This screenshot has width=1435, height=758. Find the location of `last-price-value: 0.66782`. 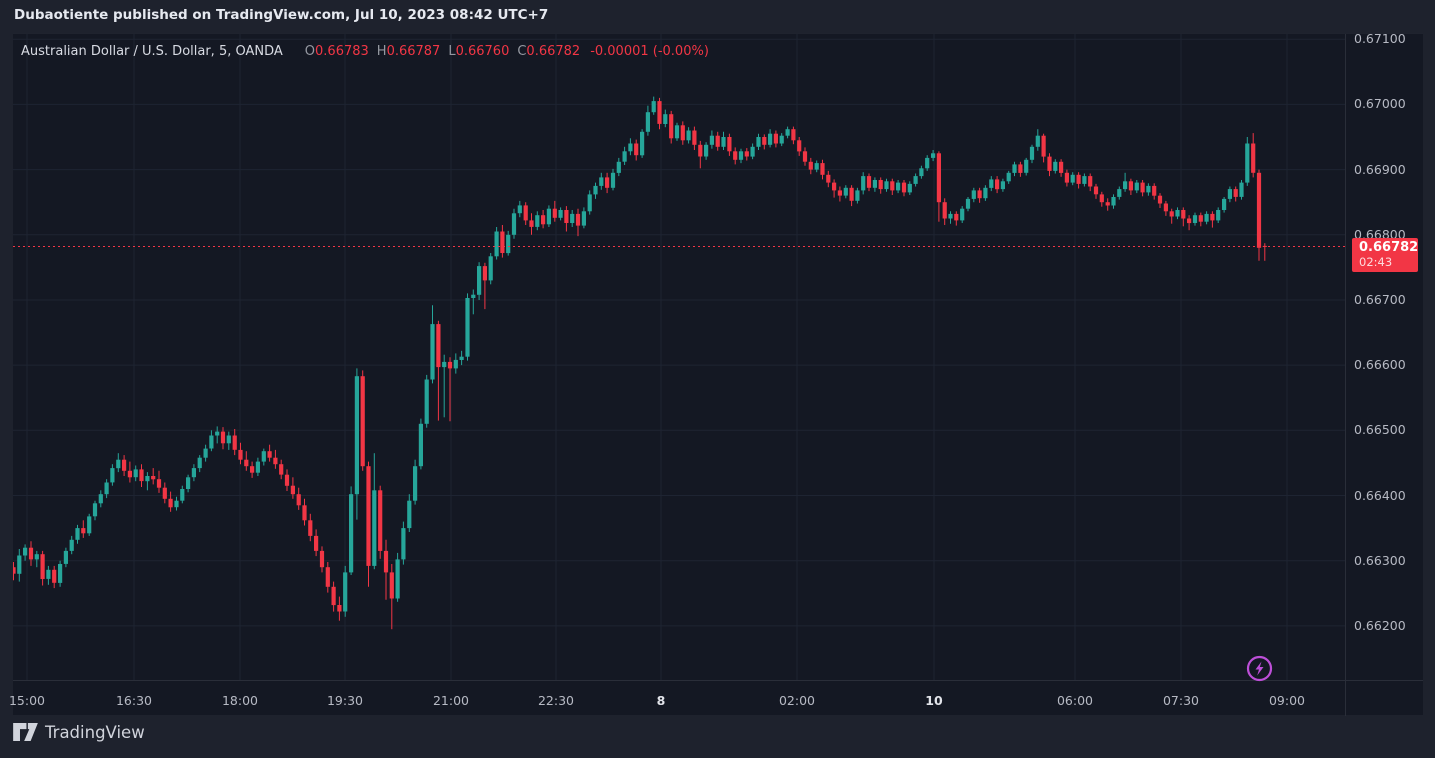

last-price-value: 0.66782 is located at coordinates (1389, 247).